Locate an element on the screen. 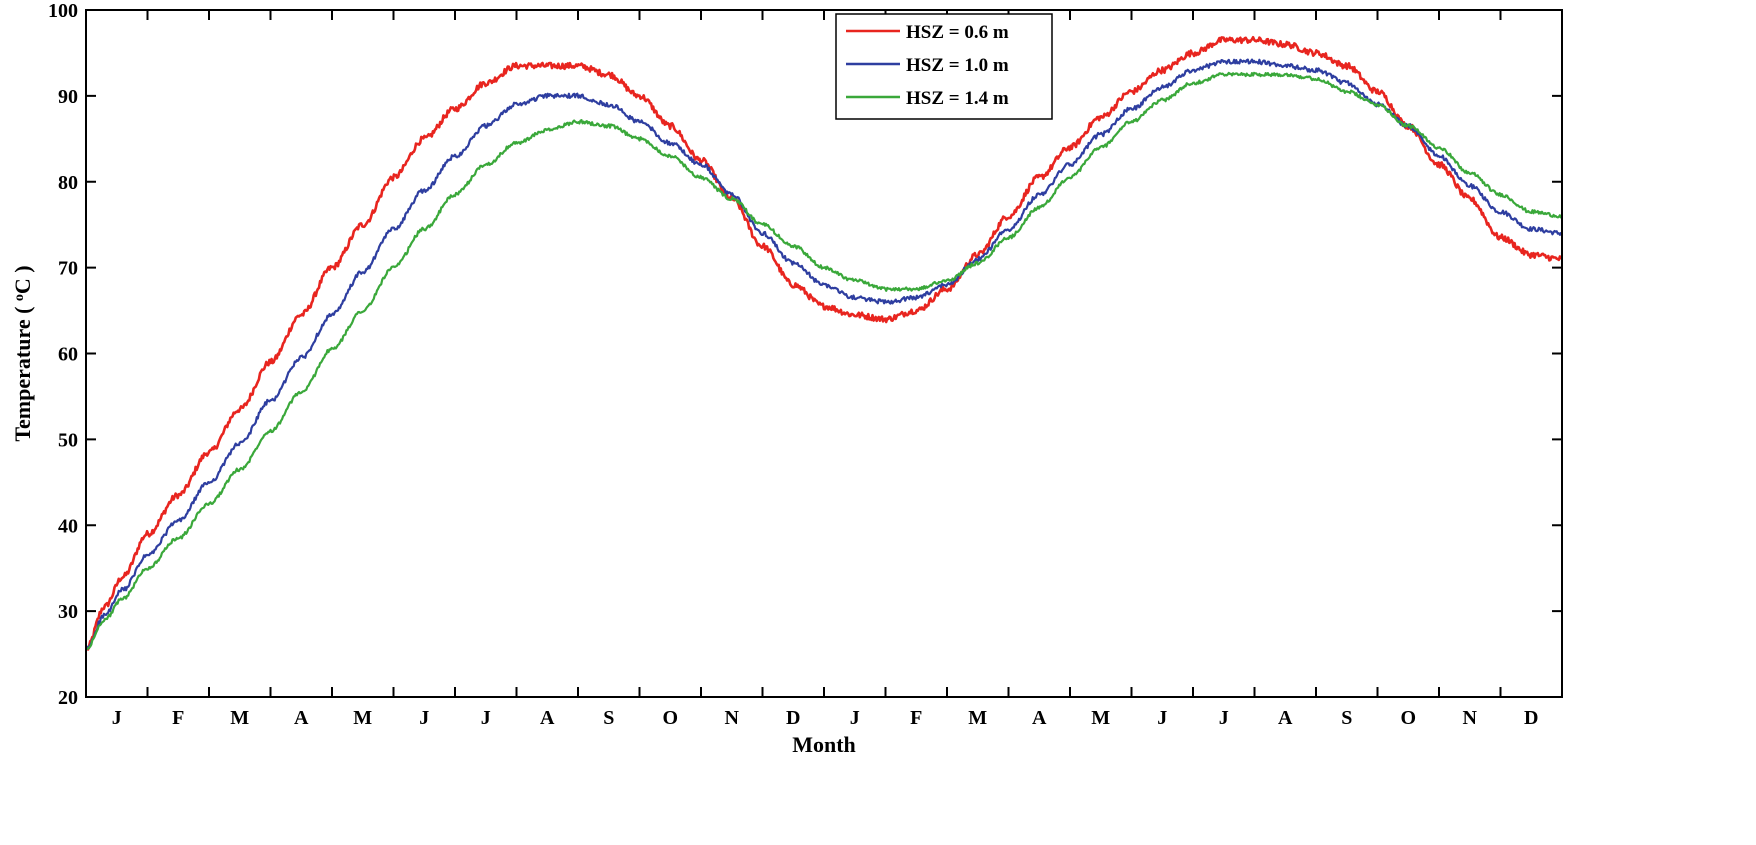  x-tick-label-15: A is located at coordinates (1039, 718).